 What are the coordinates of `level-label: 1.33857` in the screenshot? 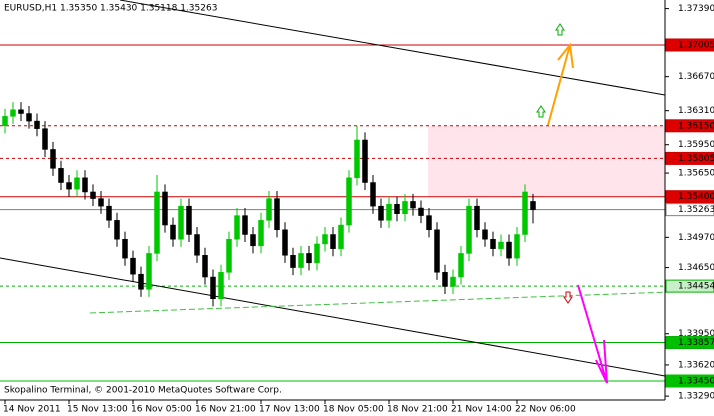 It's located at (696, 343).